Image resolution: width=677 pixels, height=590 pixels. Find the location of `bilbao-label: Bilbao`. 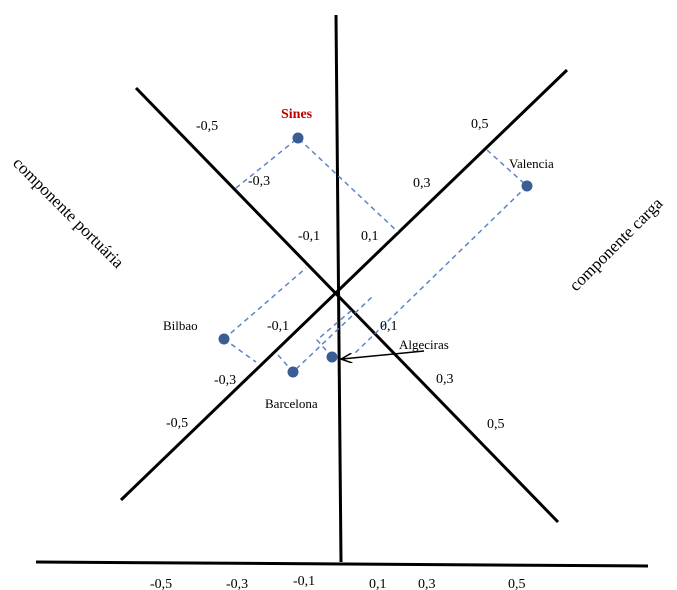

bilbao-label: Bilbao is located at coordinates (180, 325).